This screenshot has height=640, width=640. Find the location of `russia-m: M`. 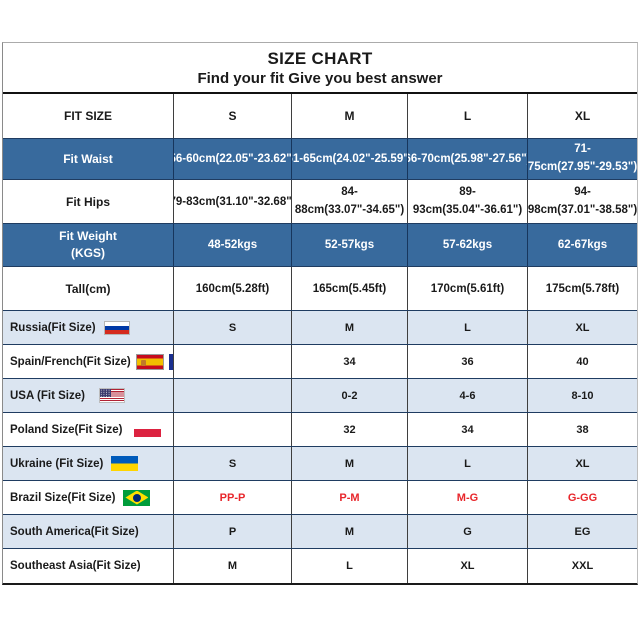

russia-m: M is located at coordinates (349, 327).